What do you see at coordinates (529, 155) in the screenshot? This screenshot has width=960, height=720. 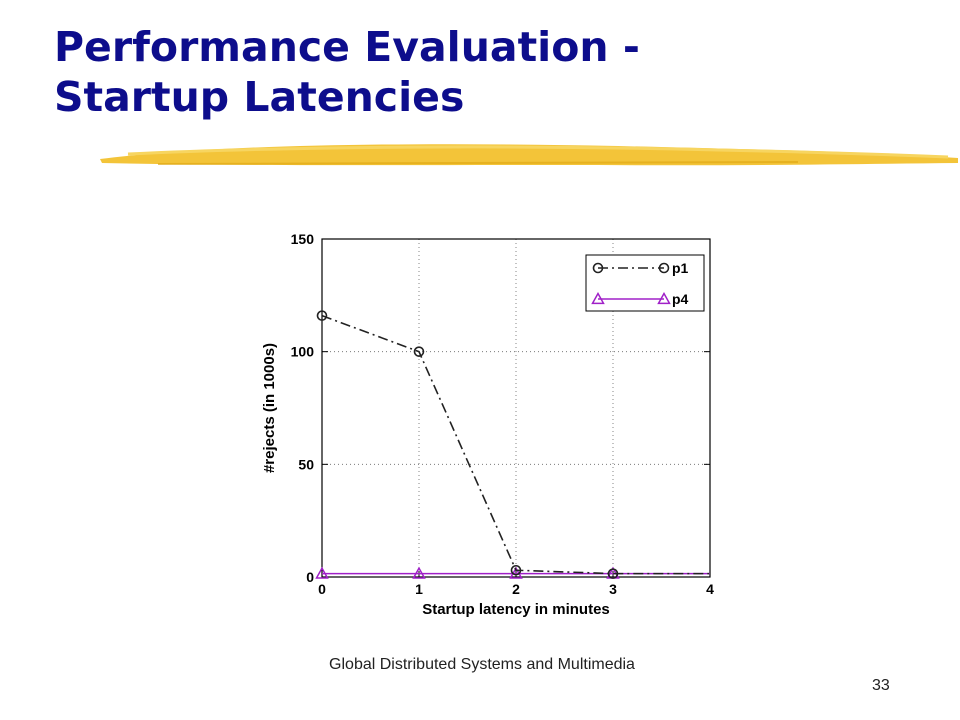 I see `title-underline-brush-stroke` at bounding box center [529, 155].